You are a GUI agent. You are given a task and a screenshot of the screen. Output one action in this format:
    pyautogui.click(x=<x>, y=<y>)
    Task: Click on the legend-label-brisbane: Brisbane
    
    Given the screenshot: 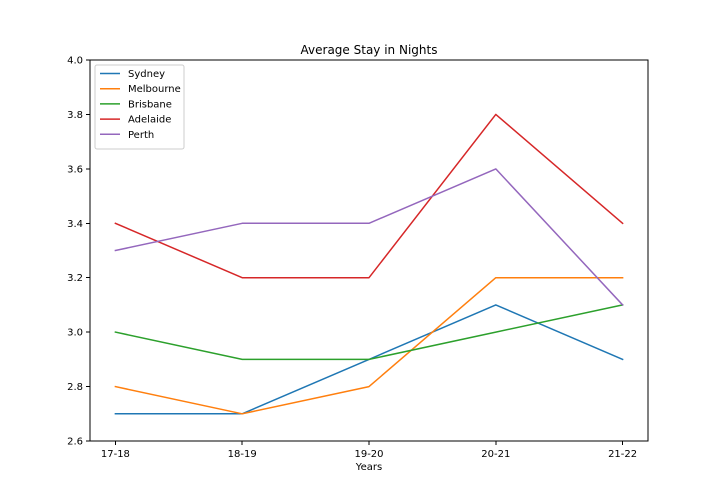 What is the action you would take?
    pyautogui.click(x=150, y=104)
    